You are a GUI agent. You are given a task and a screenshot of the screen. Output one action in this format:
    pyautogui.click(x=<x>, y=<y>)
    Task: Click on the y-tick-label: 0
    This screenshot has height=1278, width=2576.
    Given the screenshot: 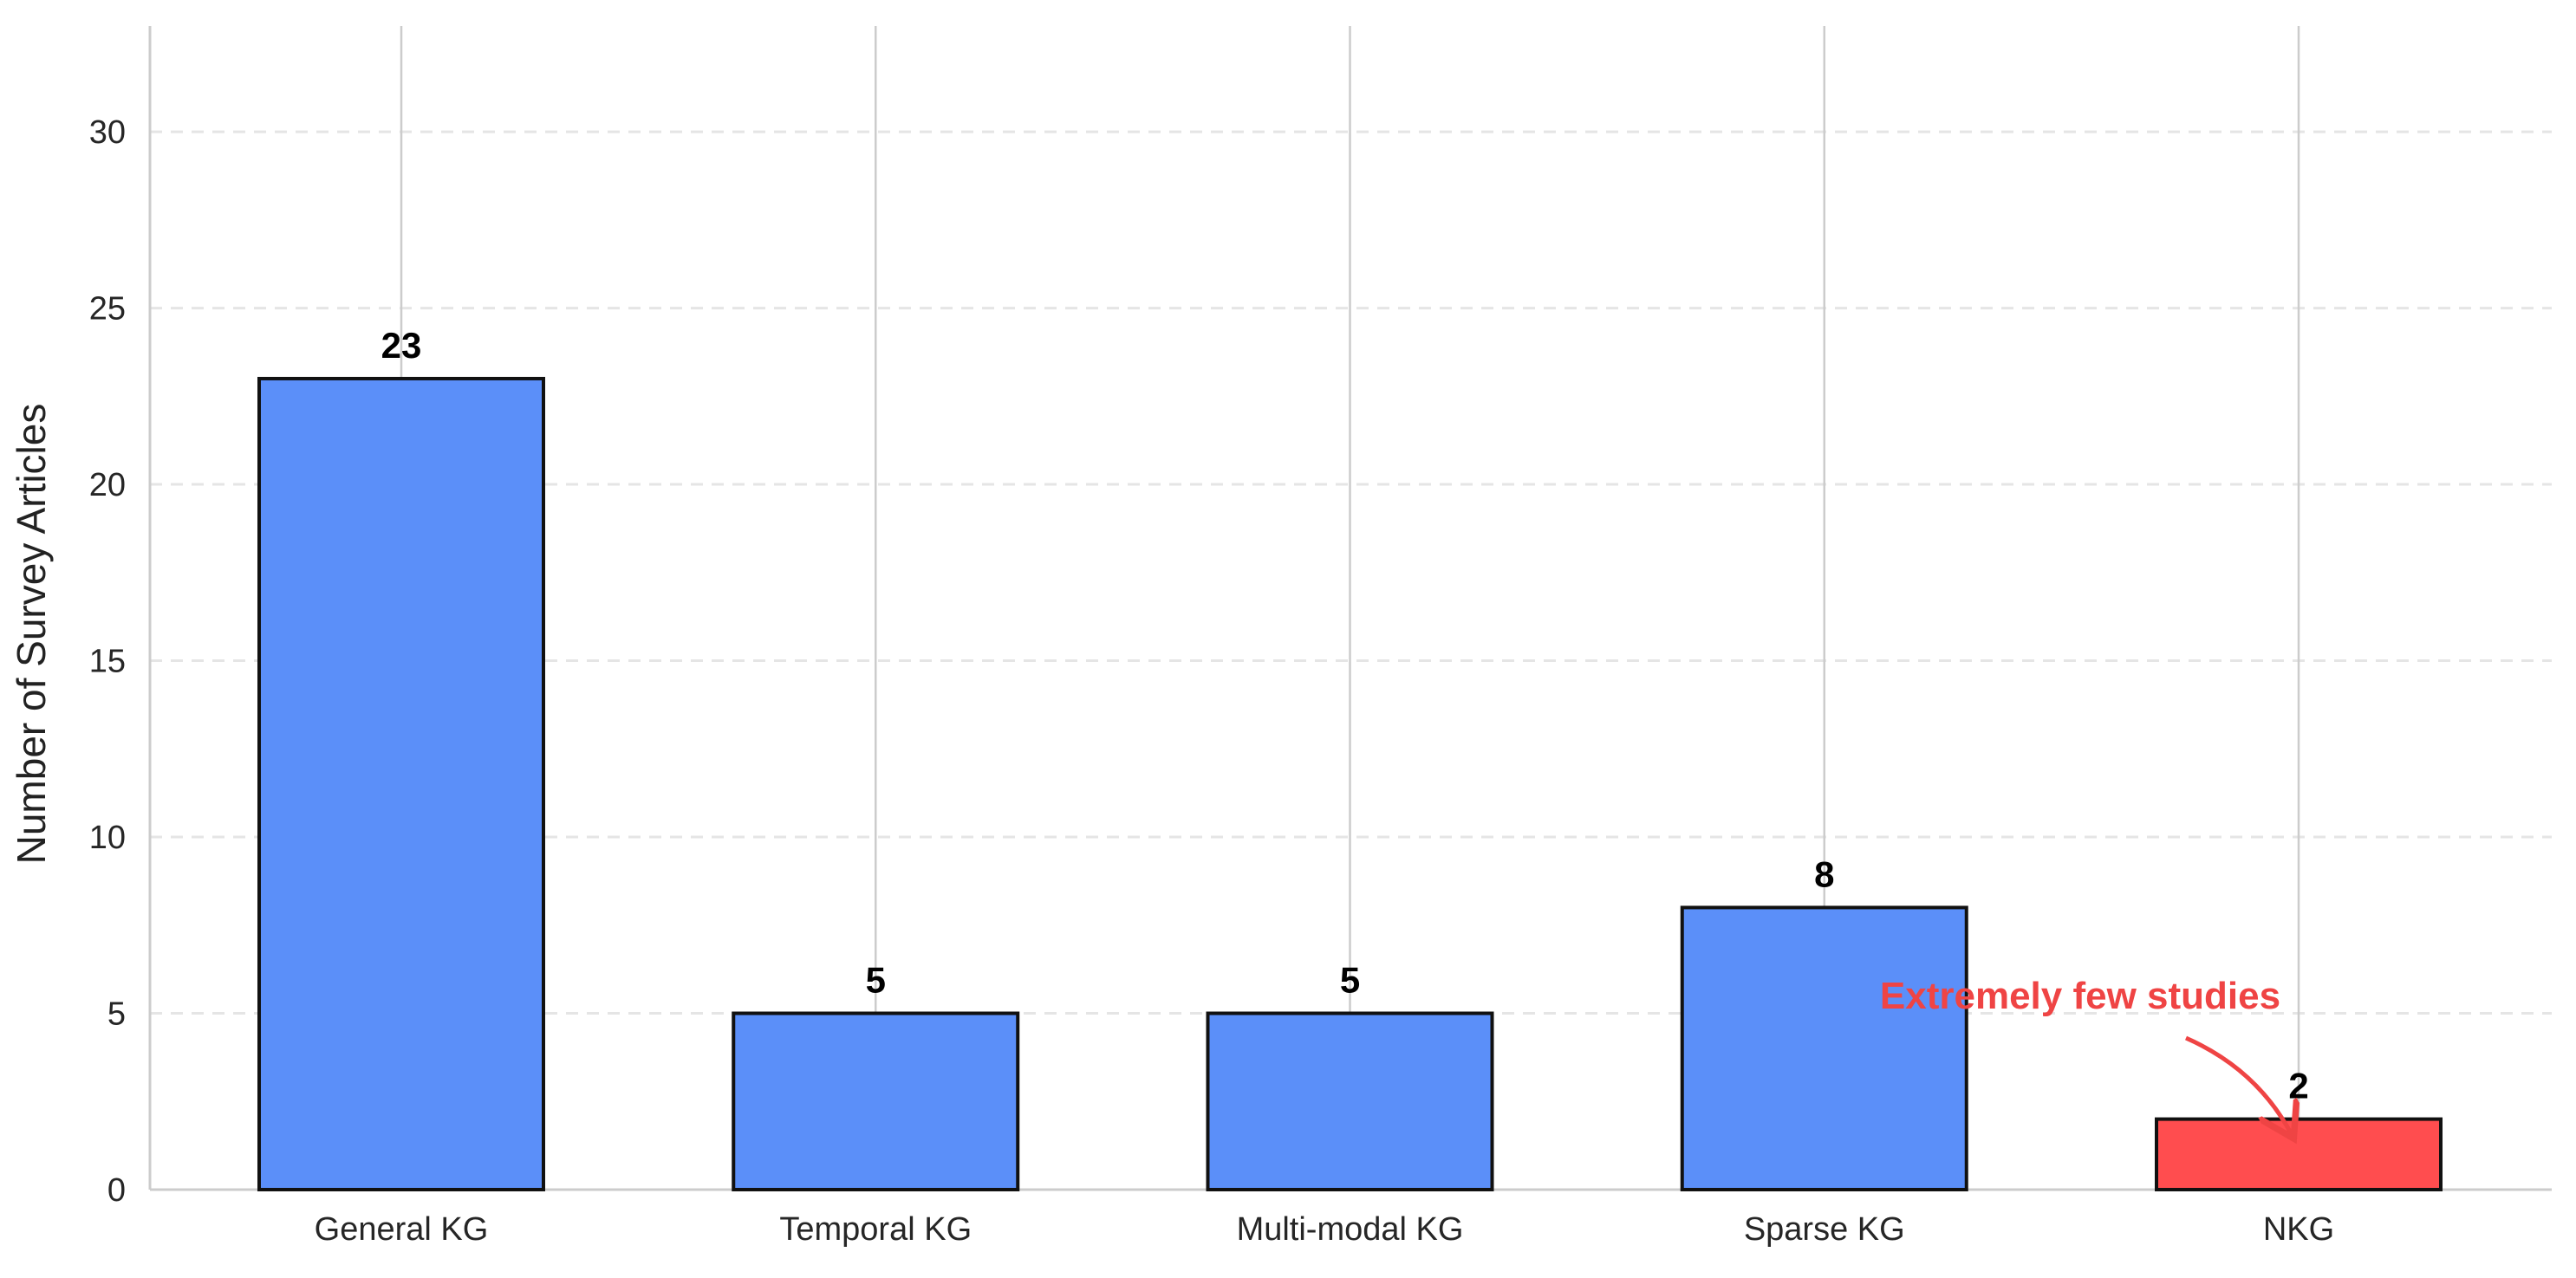 What is the action you would take?
    pyautogui.click(x=116, y=1190)
    